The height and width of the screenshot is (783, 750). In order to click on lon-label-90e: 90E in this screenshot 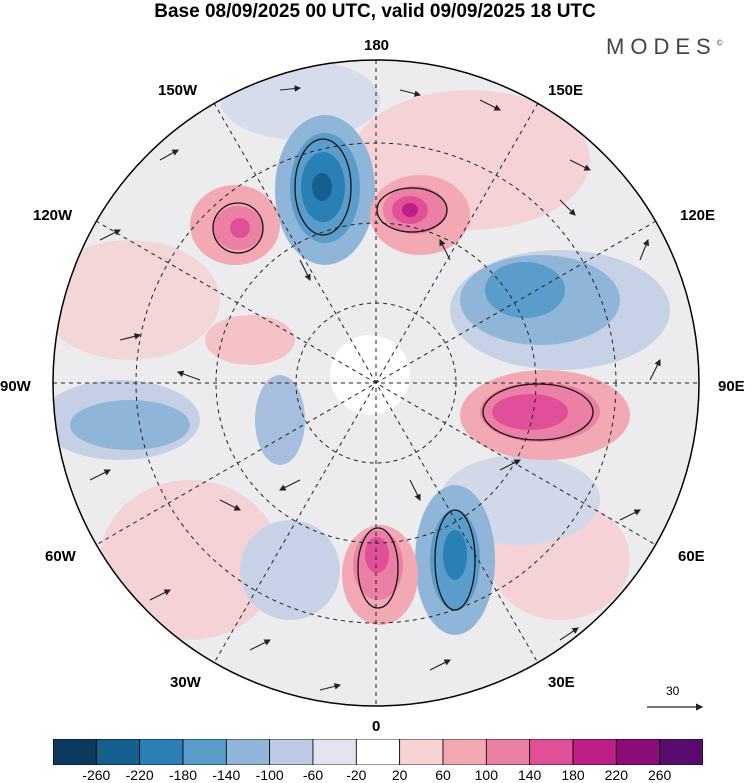, I will do `click(731, 386)`.